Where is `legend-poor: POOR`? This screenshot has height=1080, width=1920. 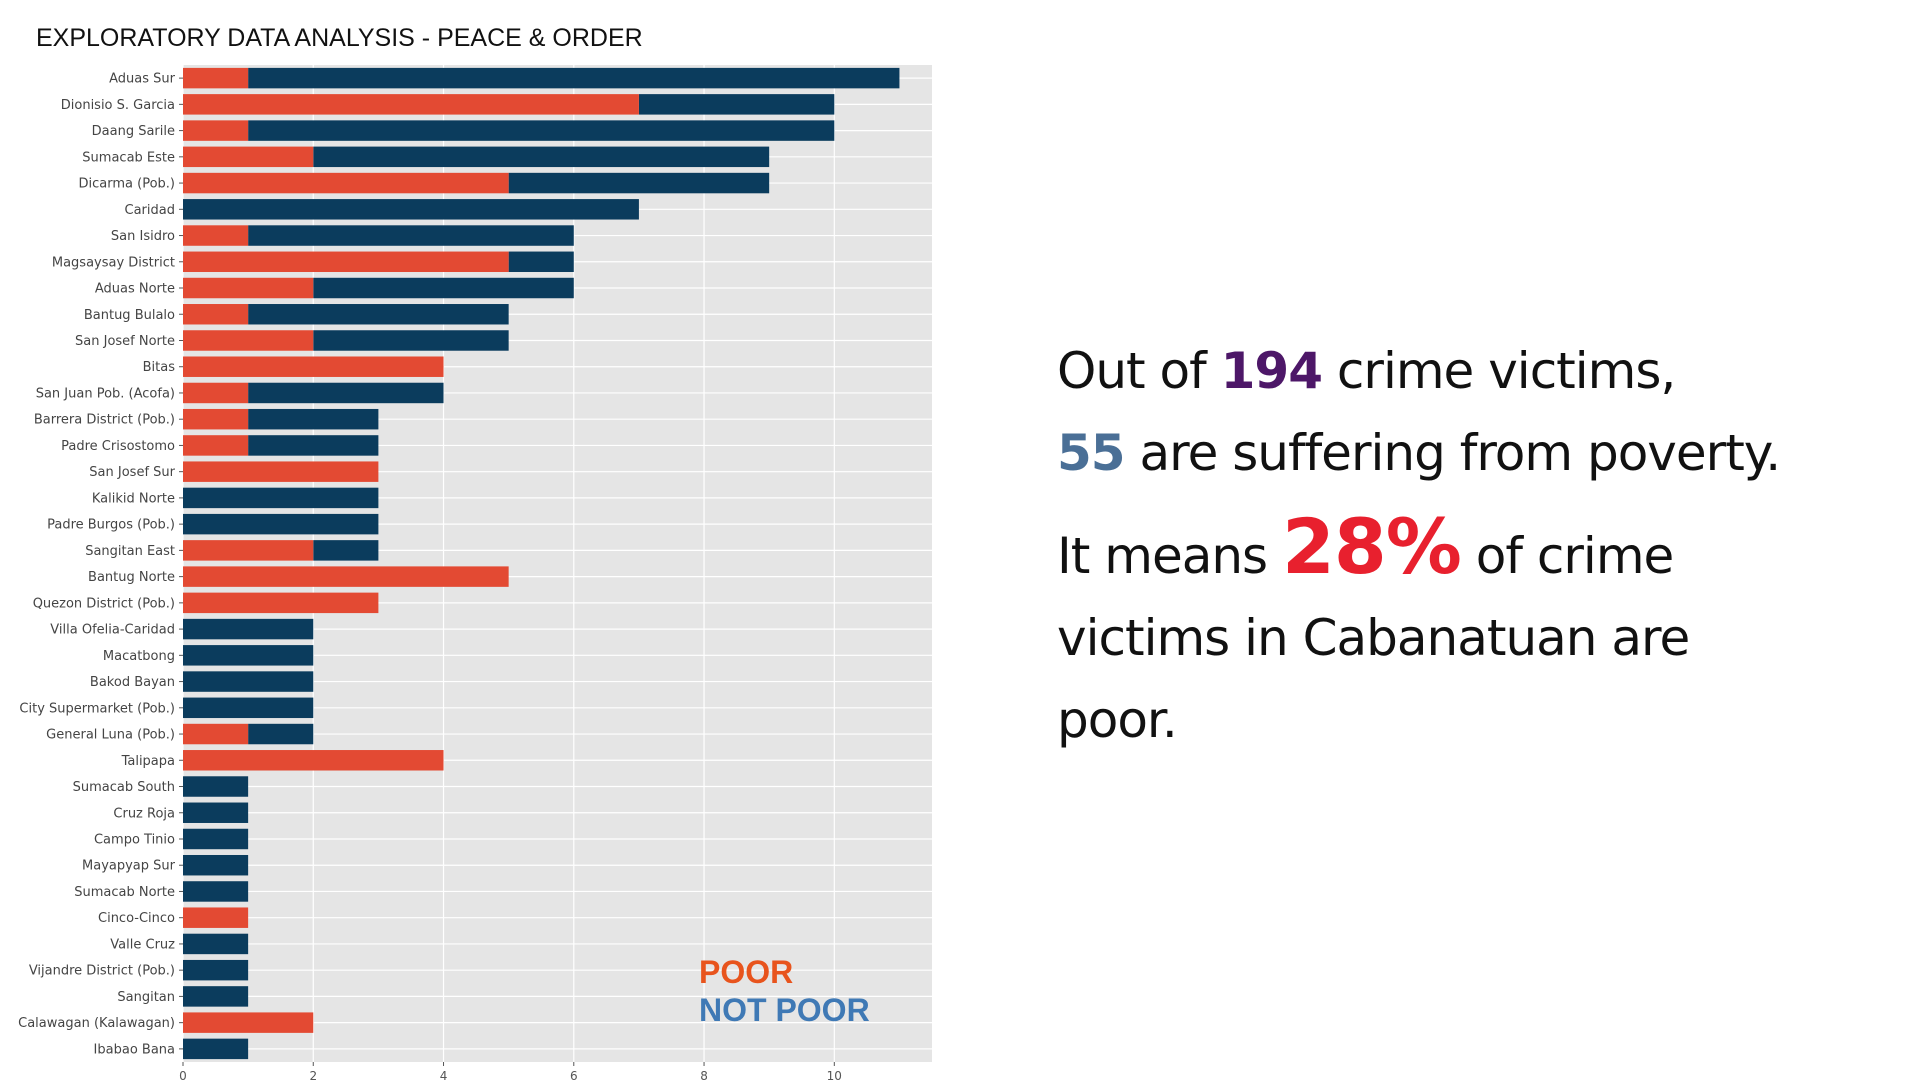
legend-poor: POOR is located at coordinates (746, 972).